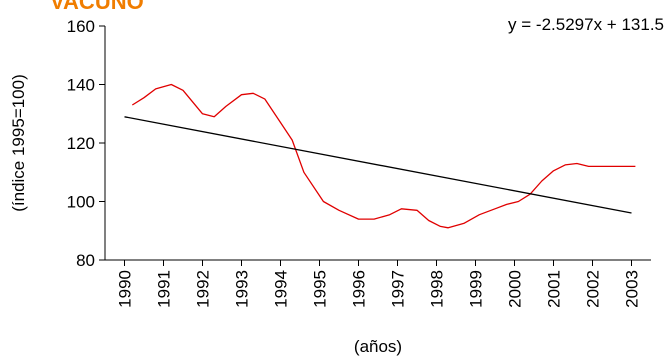 The width and height of the screenshot is (669, 359). I want to click on y-tick-label: 120, so click(81, 143).